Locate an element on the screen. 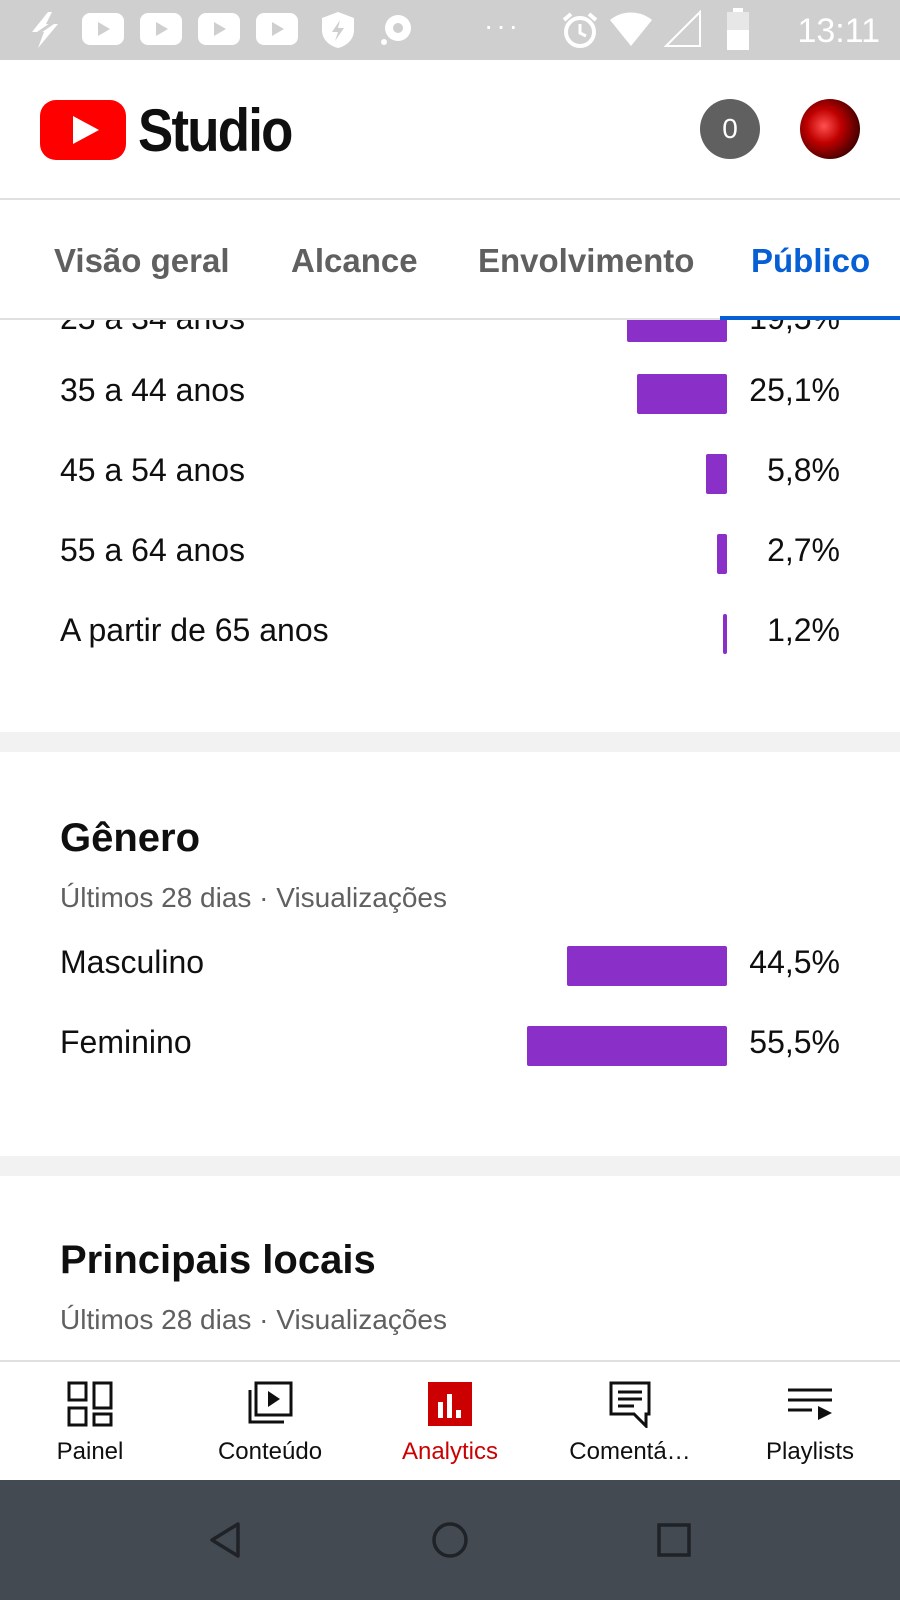 This screenshot has width=900, height=1600. locations-title: Principais locais is located at coordinates (218, 1260).